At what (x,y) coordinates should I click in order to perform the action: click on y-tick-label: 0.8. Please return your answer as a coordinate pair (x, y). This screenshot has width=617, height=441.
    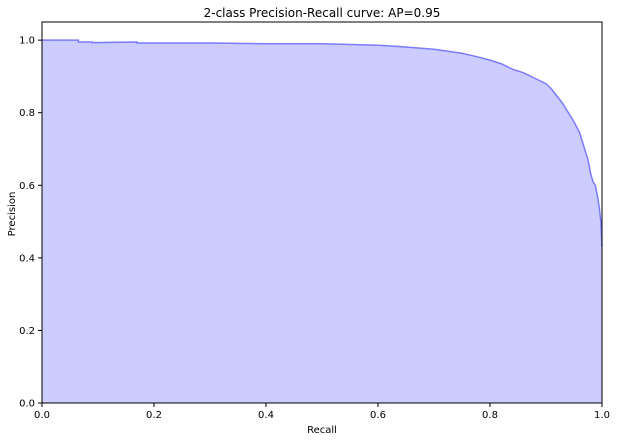
    Looking at the image, I should click on (27, 113).